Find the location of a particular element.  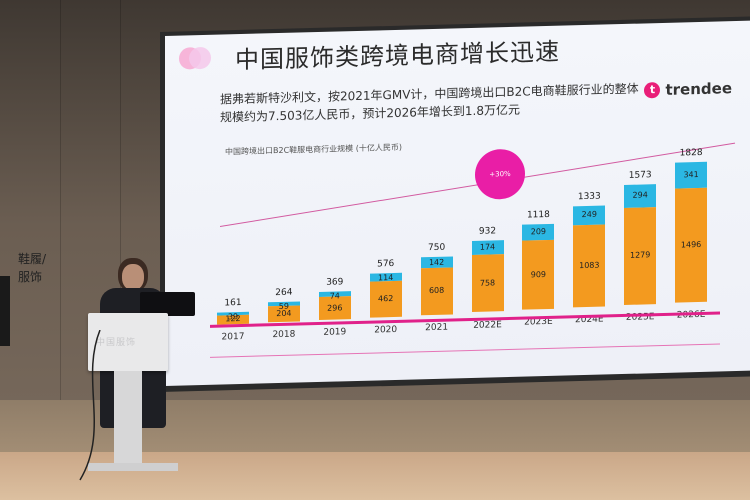

speaker-box is located at coordinates (5, 311).